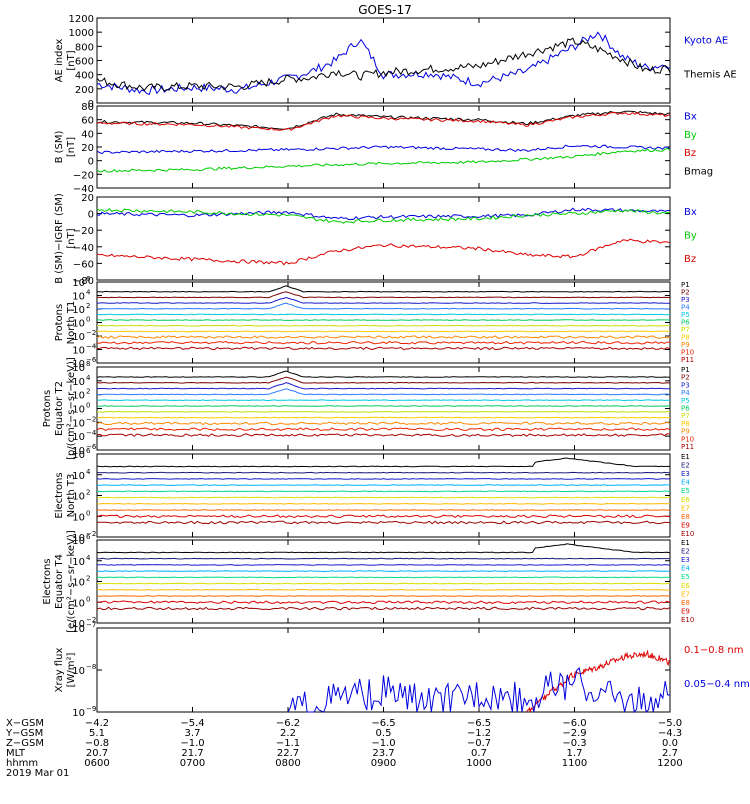  What do you see at coordinates (685, 393) in the screenshot?
I see `legend-channel: P4` at bounding box center [685, 393].